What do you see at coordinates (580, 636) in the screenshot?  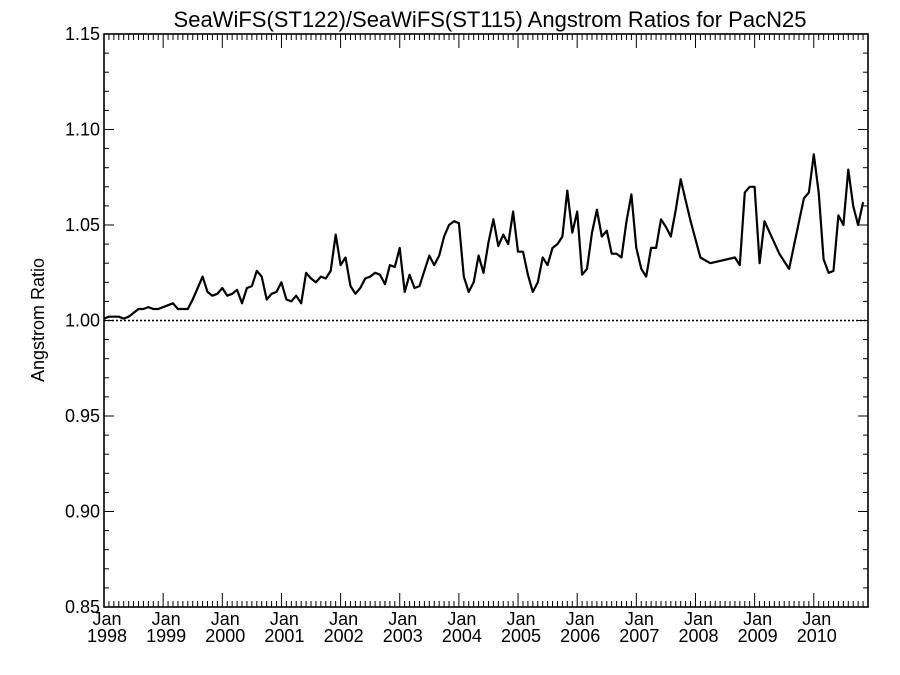 I see `x-tick-label-year: 2006` at bounding box center [580, 636].